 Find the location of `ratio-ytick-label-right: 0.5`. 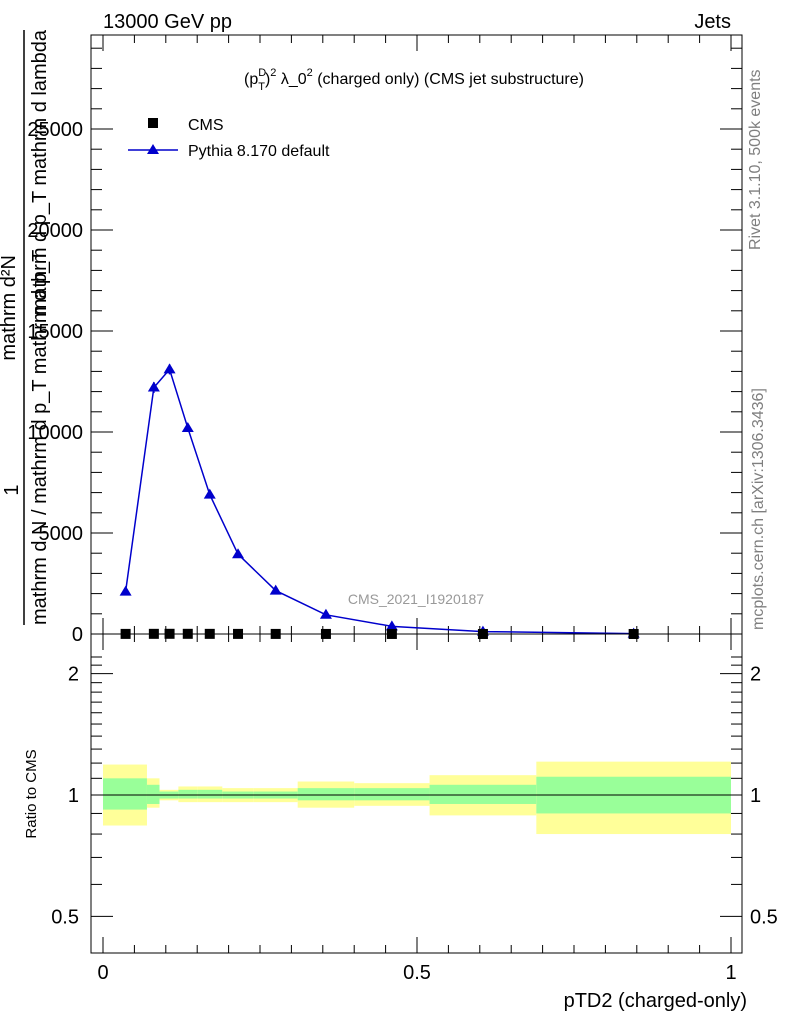

ratio-ytick-label-right: 0.5 is located at coordinates (764, 917).